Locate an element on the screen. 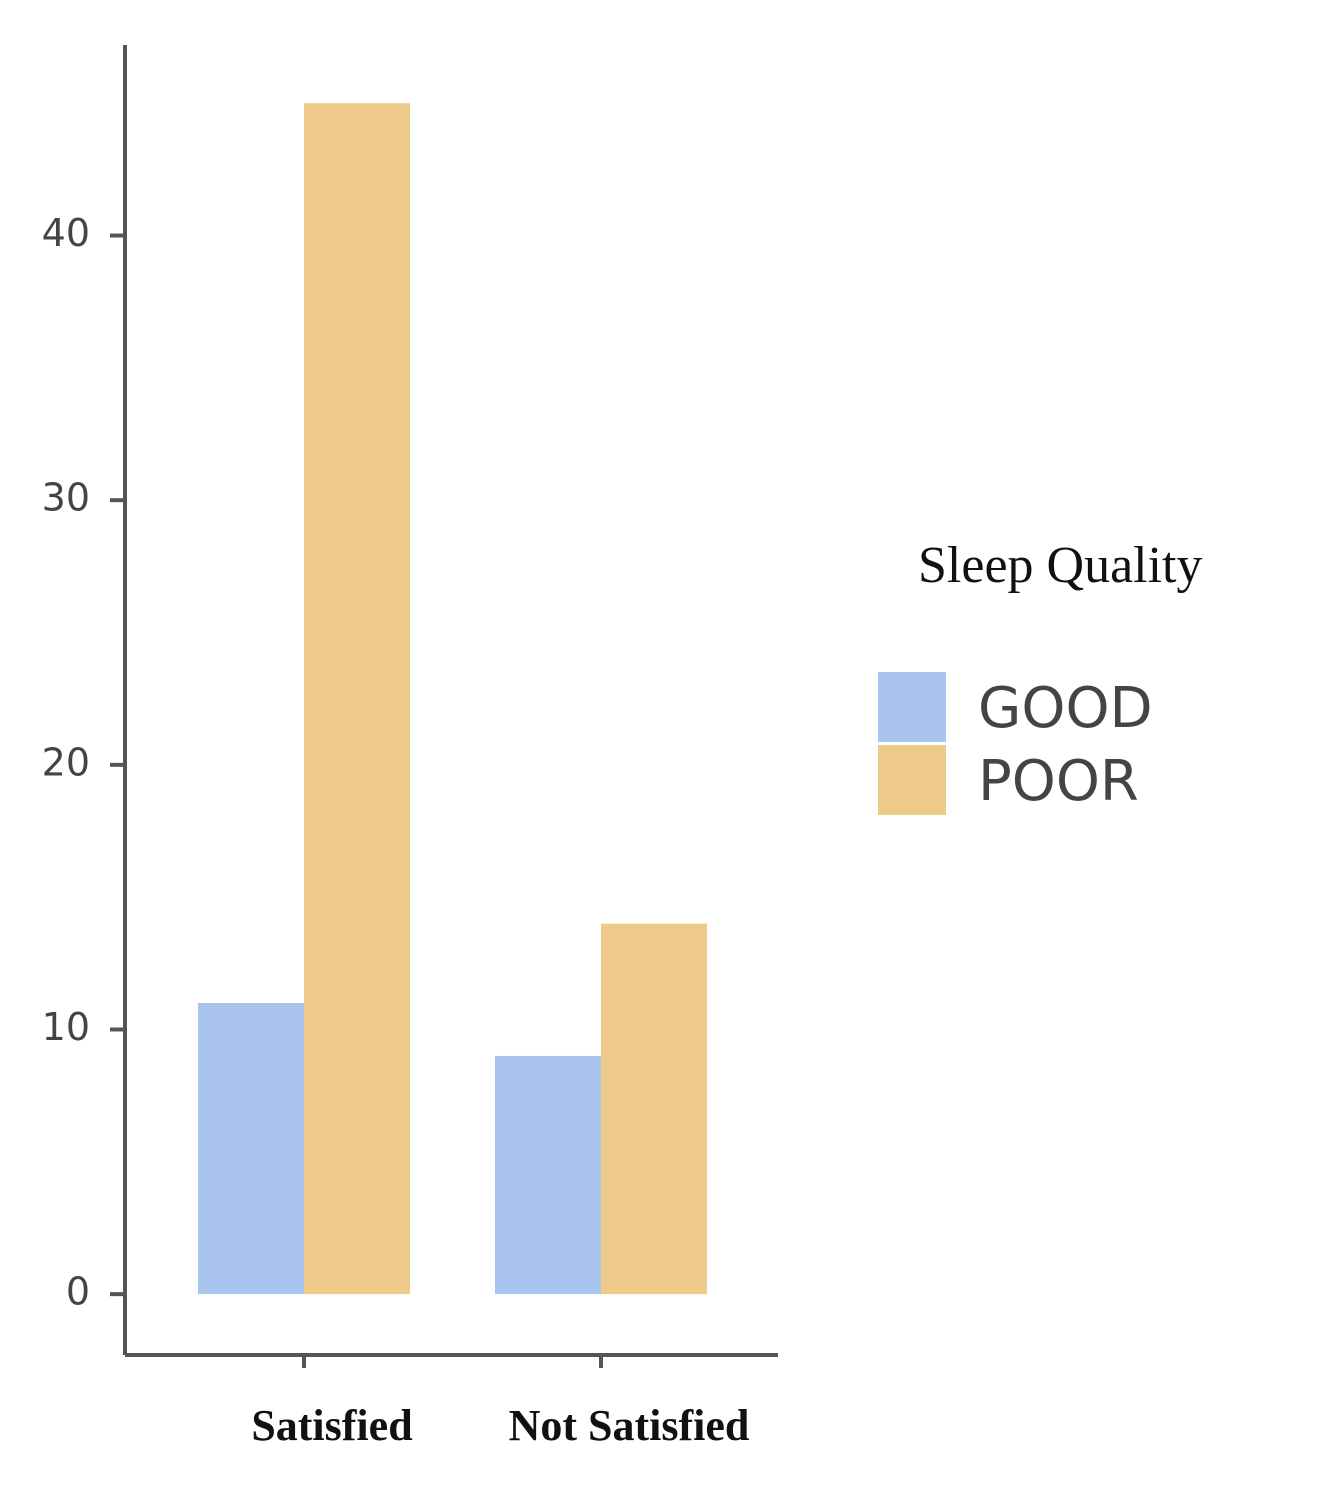  x-tick-label: Not Satisfied is located at coordinates (629, 1425).